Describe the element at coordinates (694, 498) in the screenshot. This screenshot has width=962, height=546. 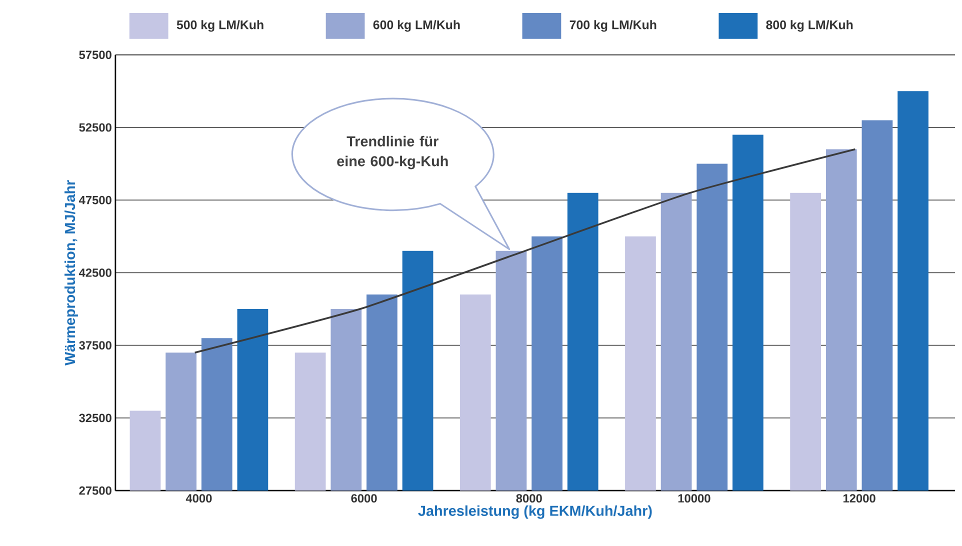
I see `x-tick-label: 10000` at that location.